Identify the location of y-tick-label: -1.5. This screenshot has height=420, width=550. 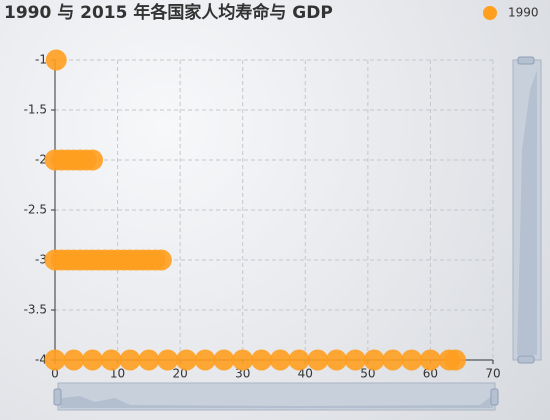
(35, 110).